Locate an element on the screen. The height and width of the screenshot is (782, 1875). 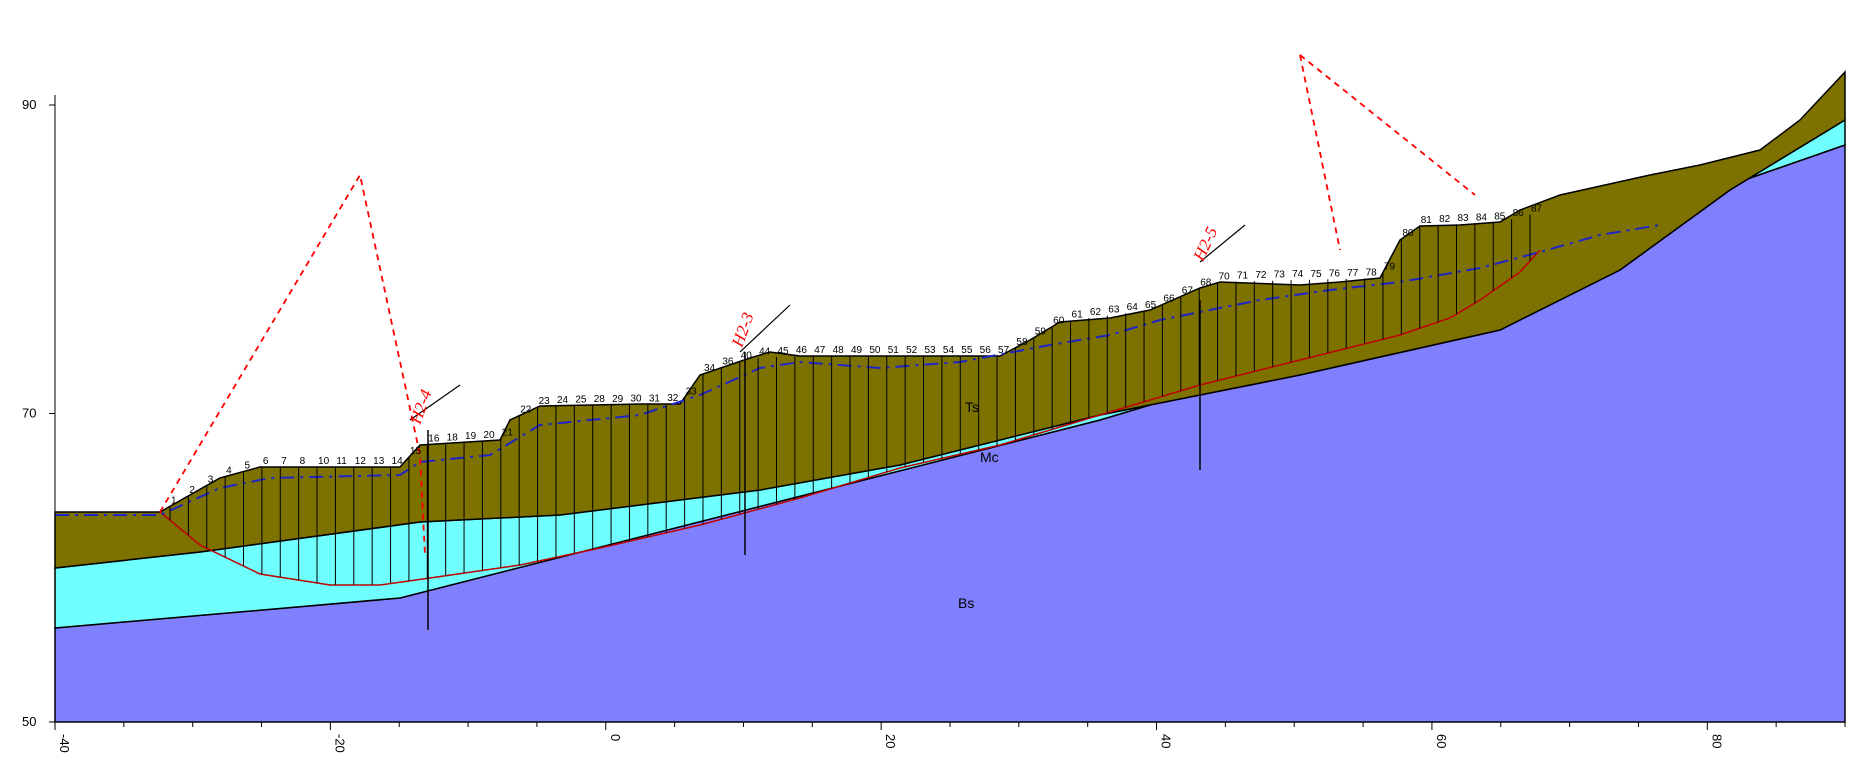
slice-label: 31 is located at coordinates (655, 398).